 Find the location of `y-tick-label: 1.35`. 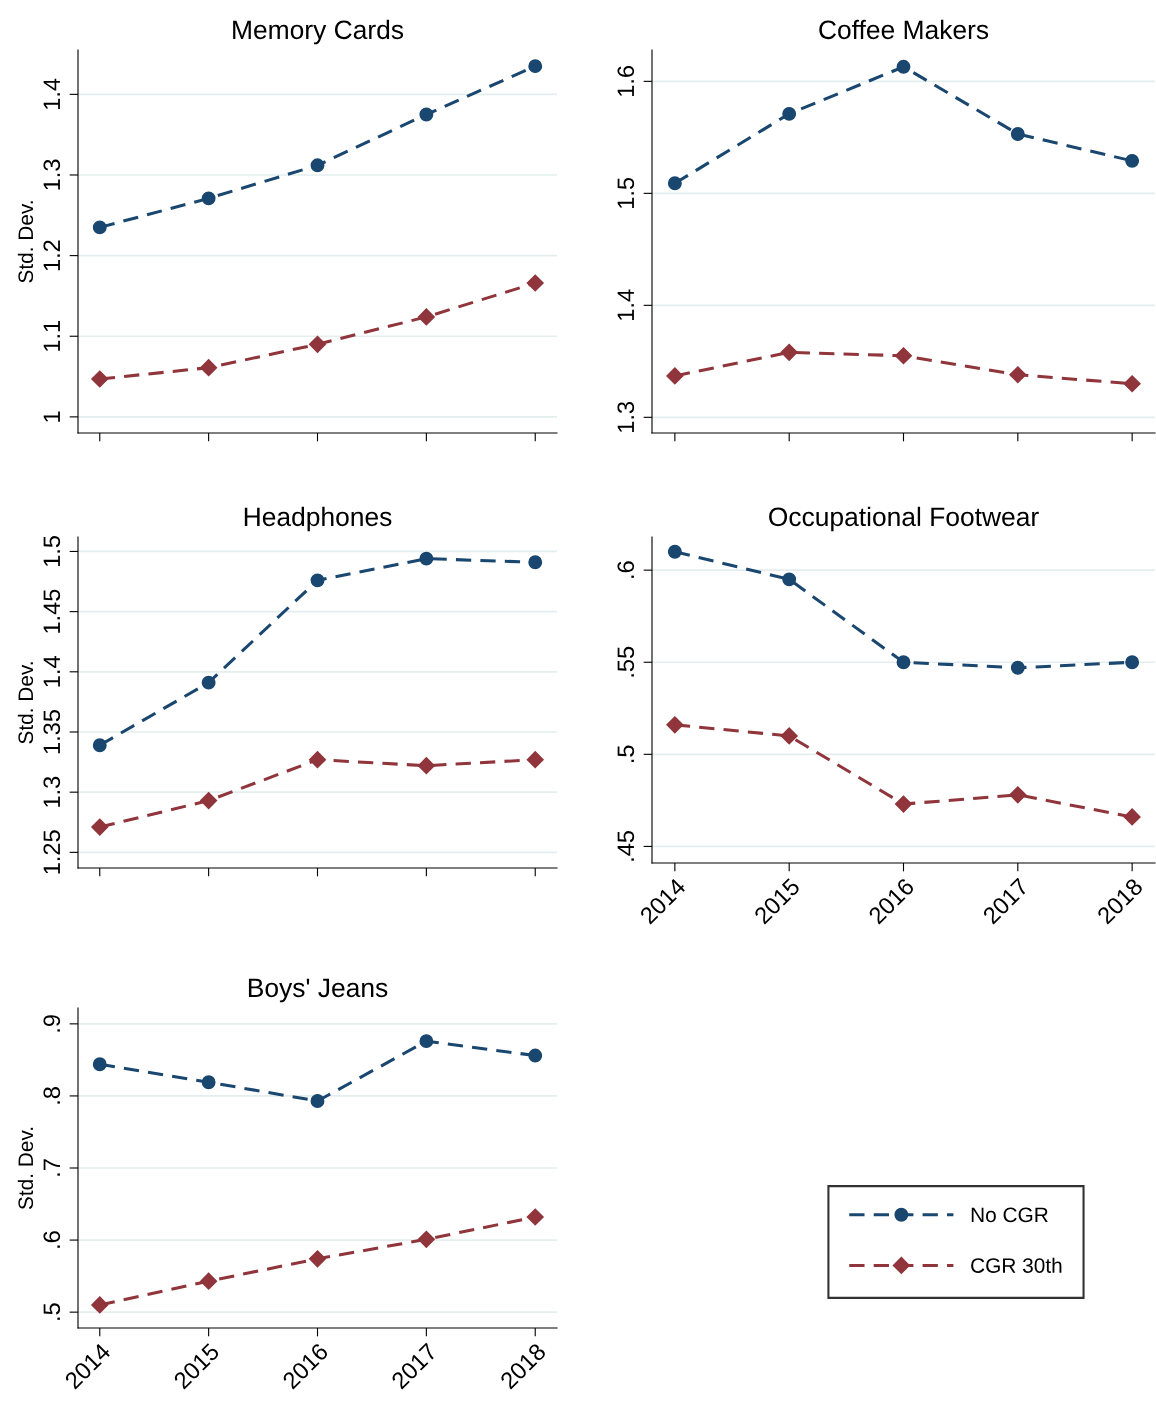

y-tick-label: 1.35 is located at coordinates (52, 732).